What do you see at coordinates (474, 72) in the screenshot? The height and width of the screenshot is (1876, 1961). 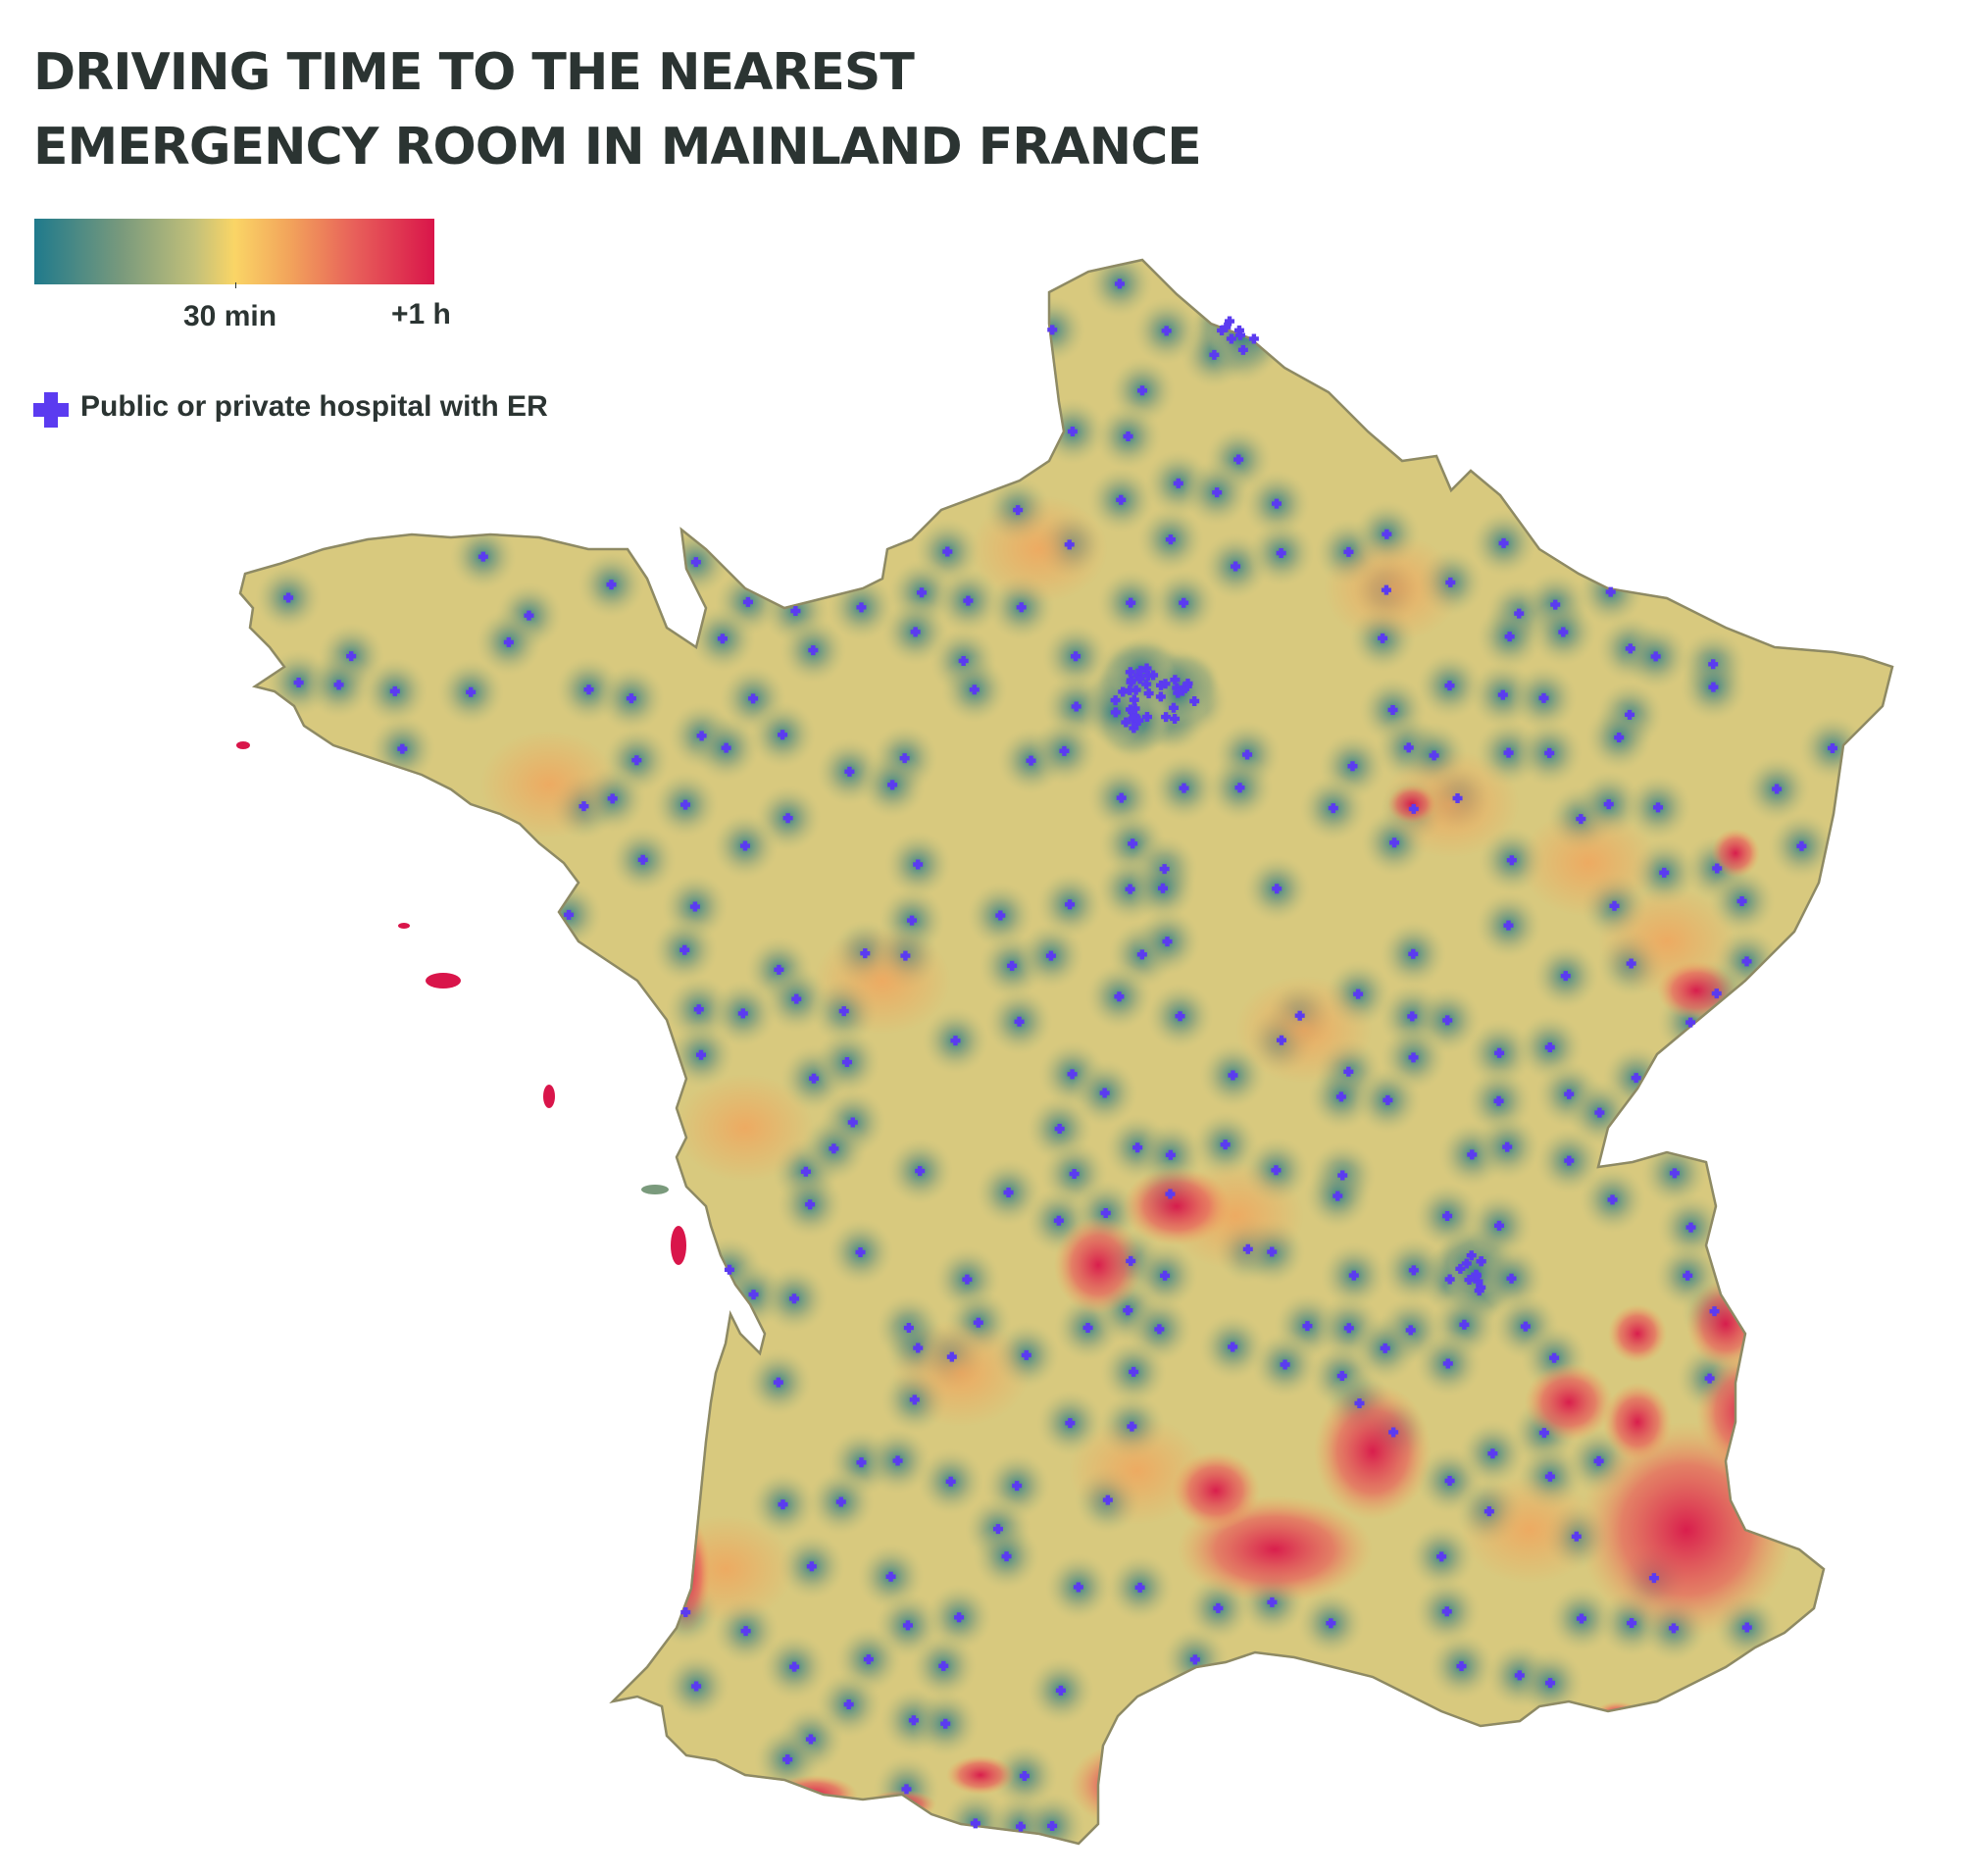 I see `title-line-1: DRIVING TIME TO THE NEAREST` at bounding box center [474, 72].